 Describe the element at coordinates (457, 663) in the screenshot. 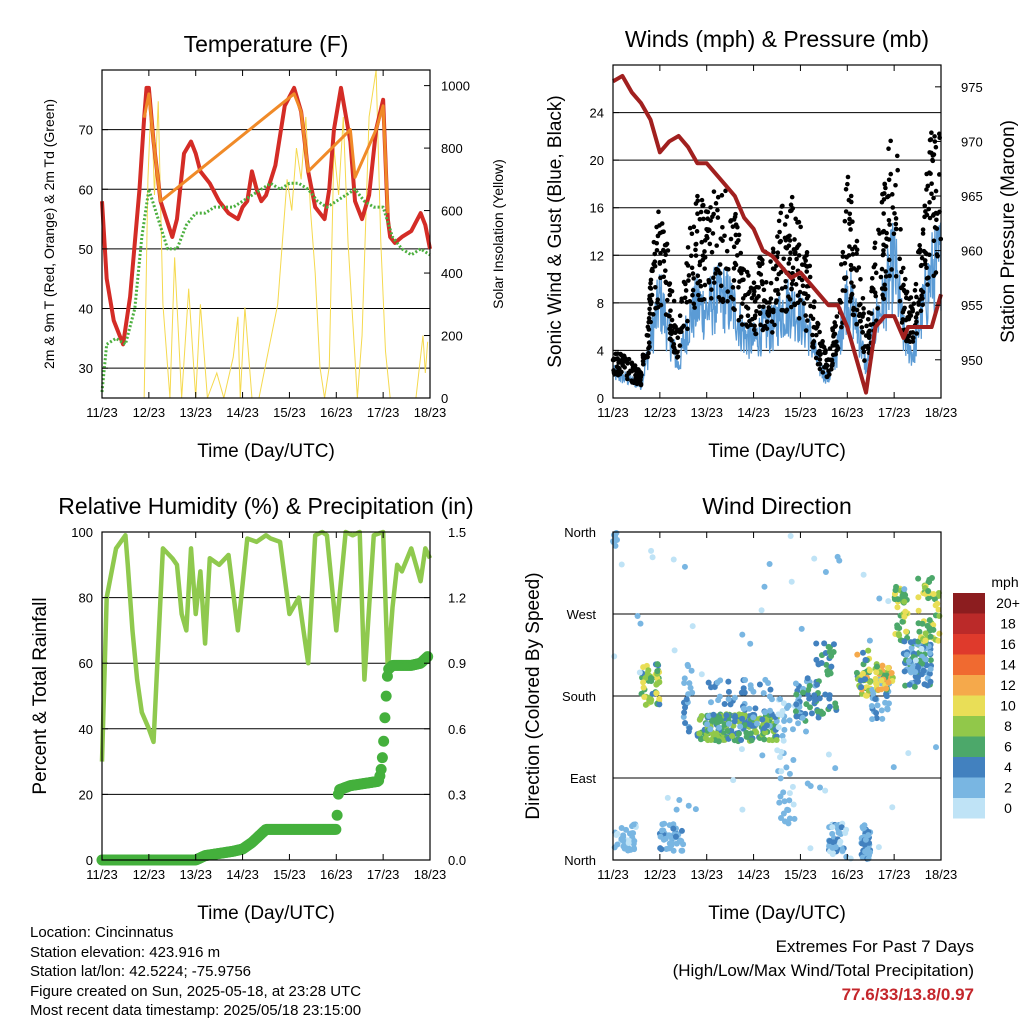

I see `y2-tick-label: 0.9` at that location.